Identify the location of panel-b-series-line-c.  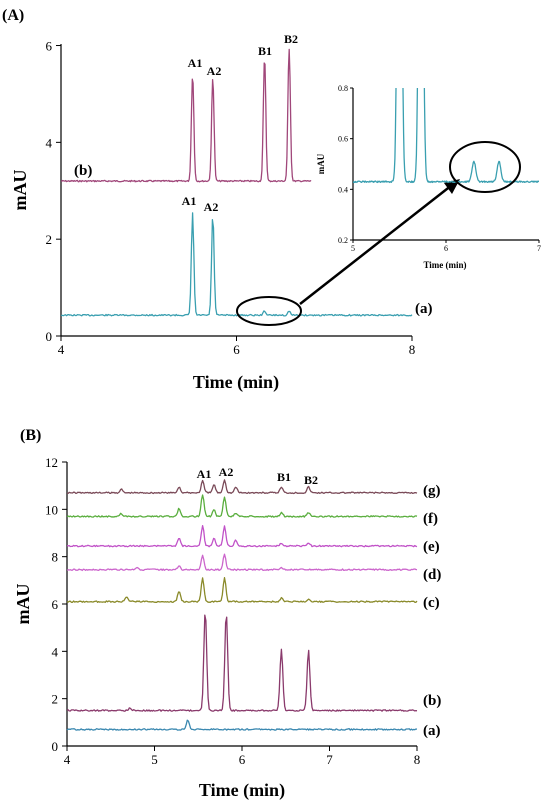
(242, 590).